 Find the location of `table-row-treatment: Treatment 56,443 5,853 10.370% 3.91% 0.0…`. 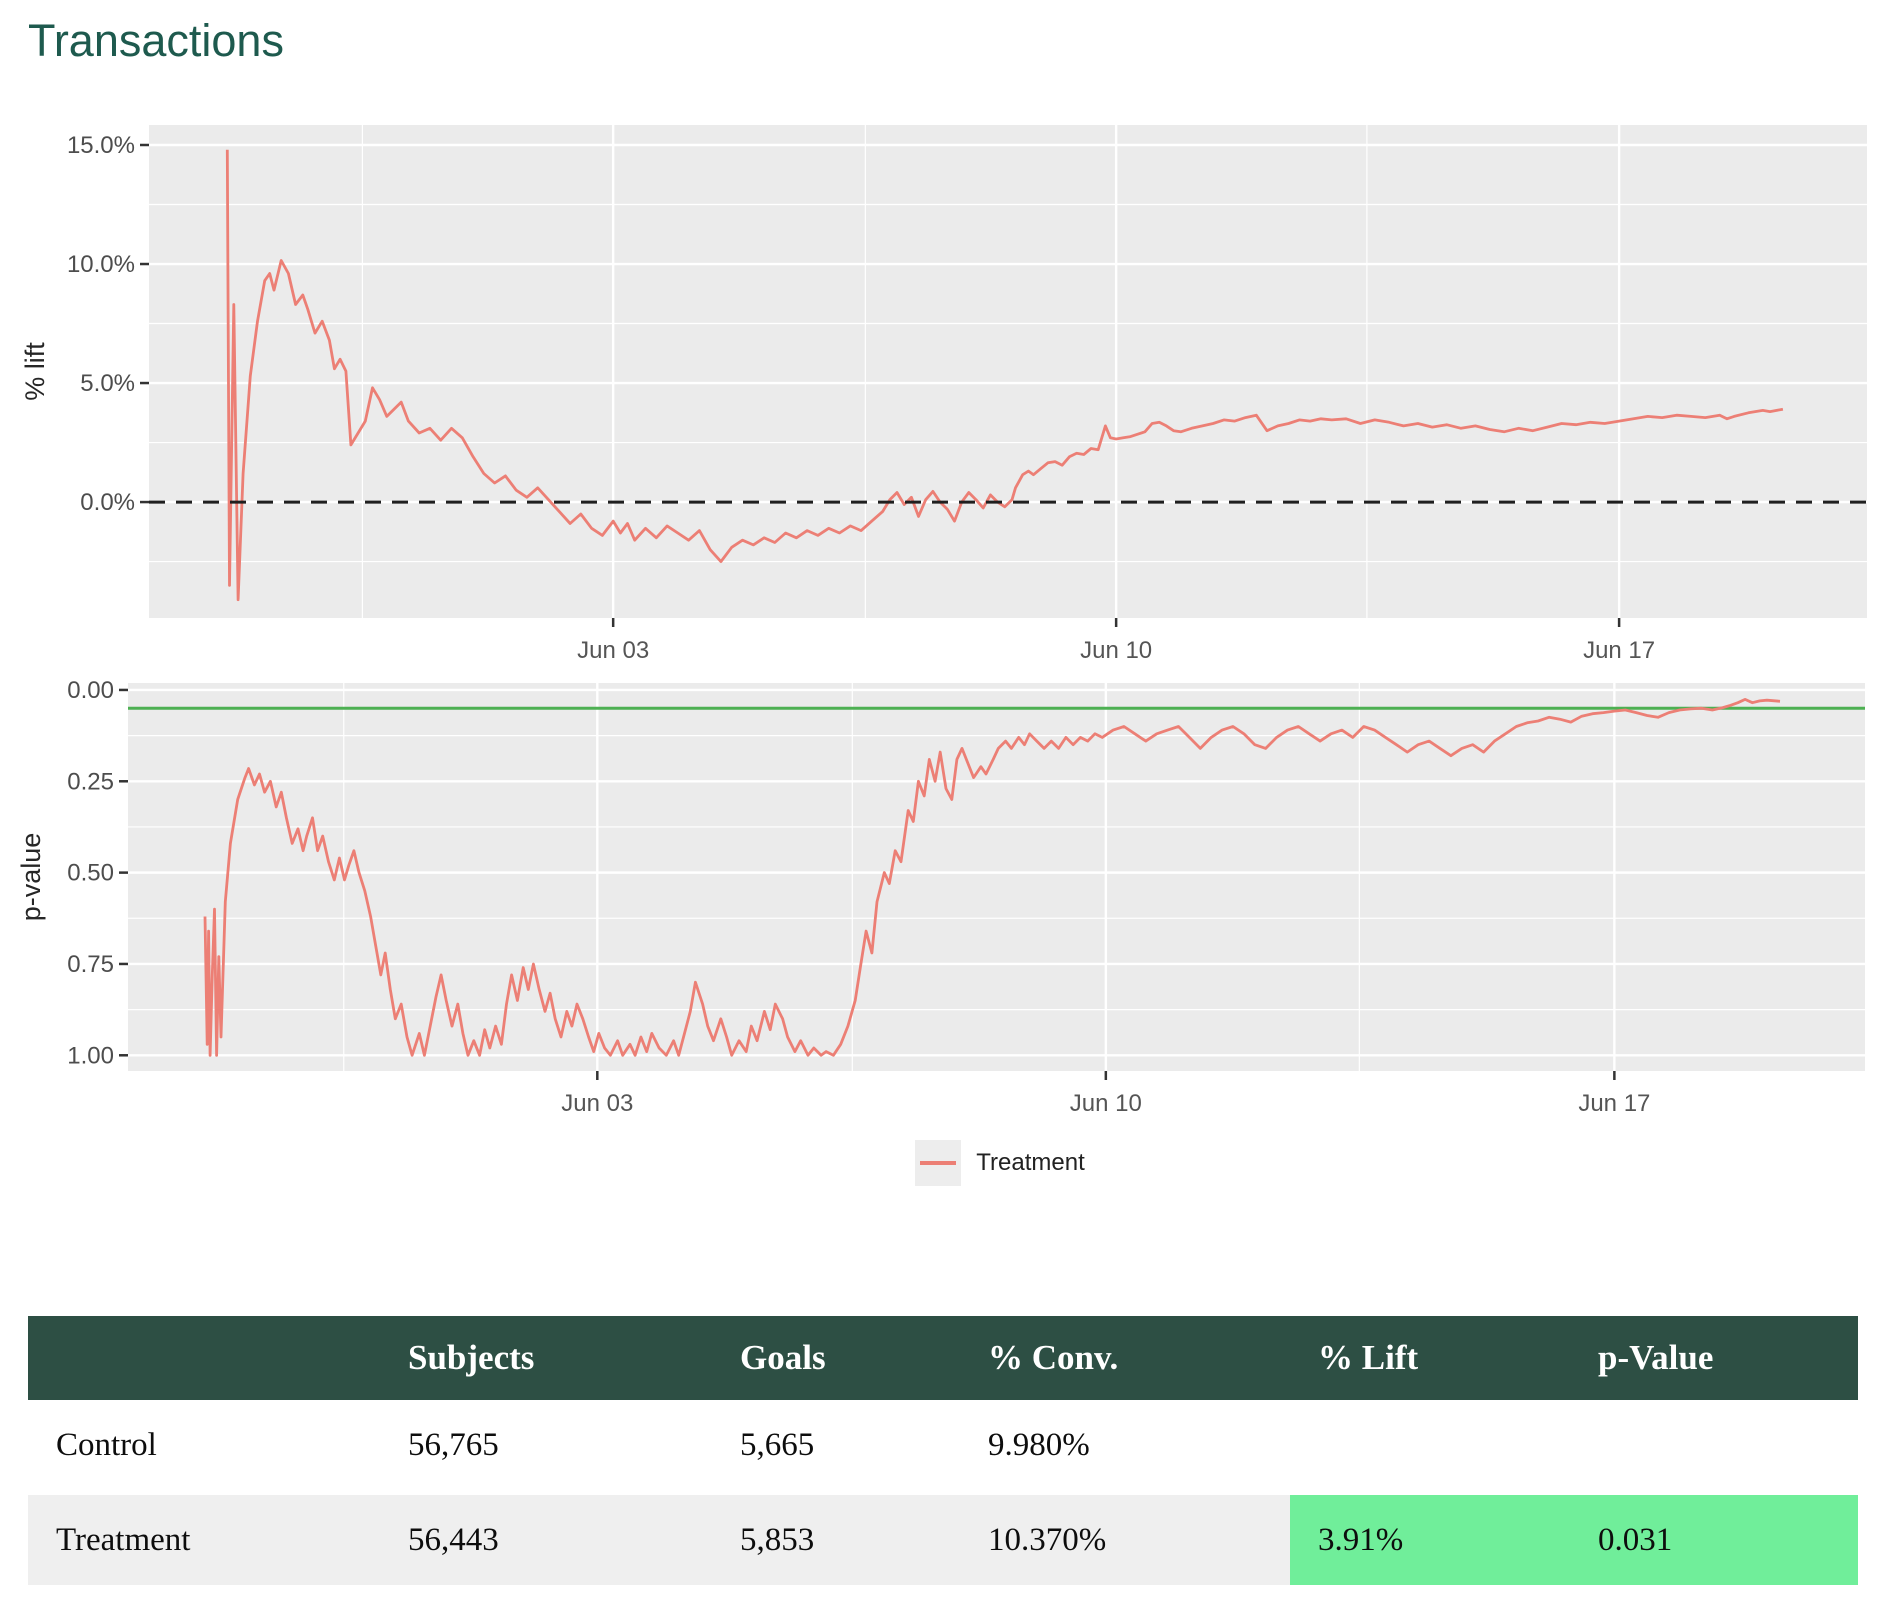

table-row-treatment: Treatment 56,443 5,853 10.370% 3.91% 0.0… is located at coordinates (943, 1537).